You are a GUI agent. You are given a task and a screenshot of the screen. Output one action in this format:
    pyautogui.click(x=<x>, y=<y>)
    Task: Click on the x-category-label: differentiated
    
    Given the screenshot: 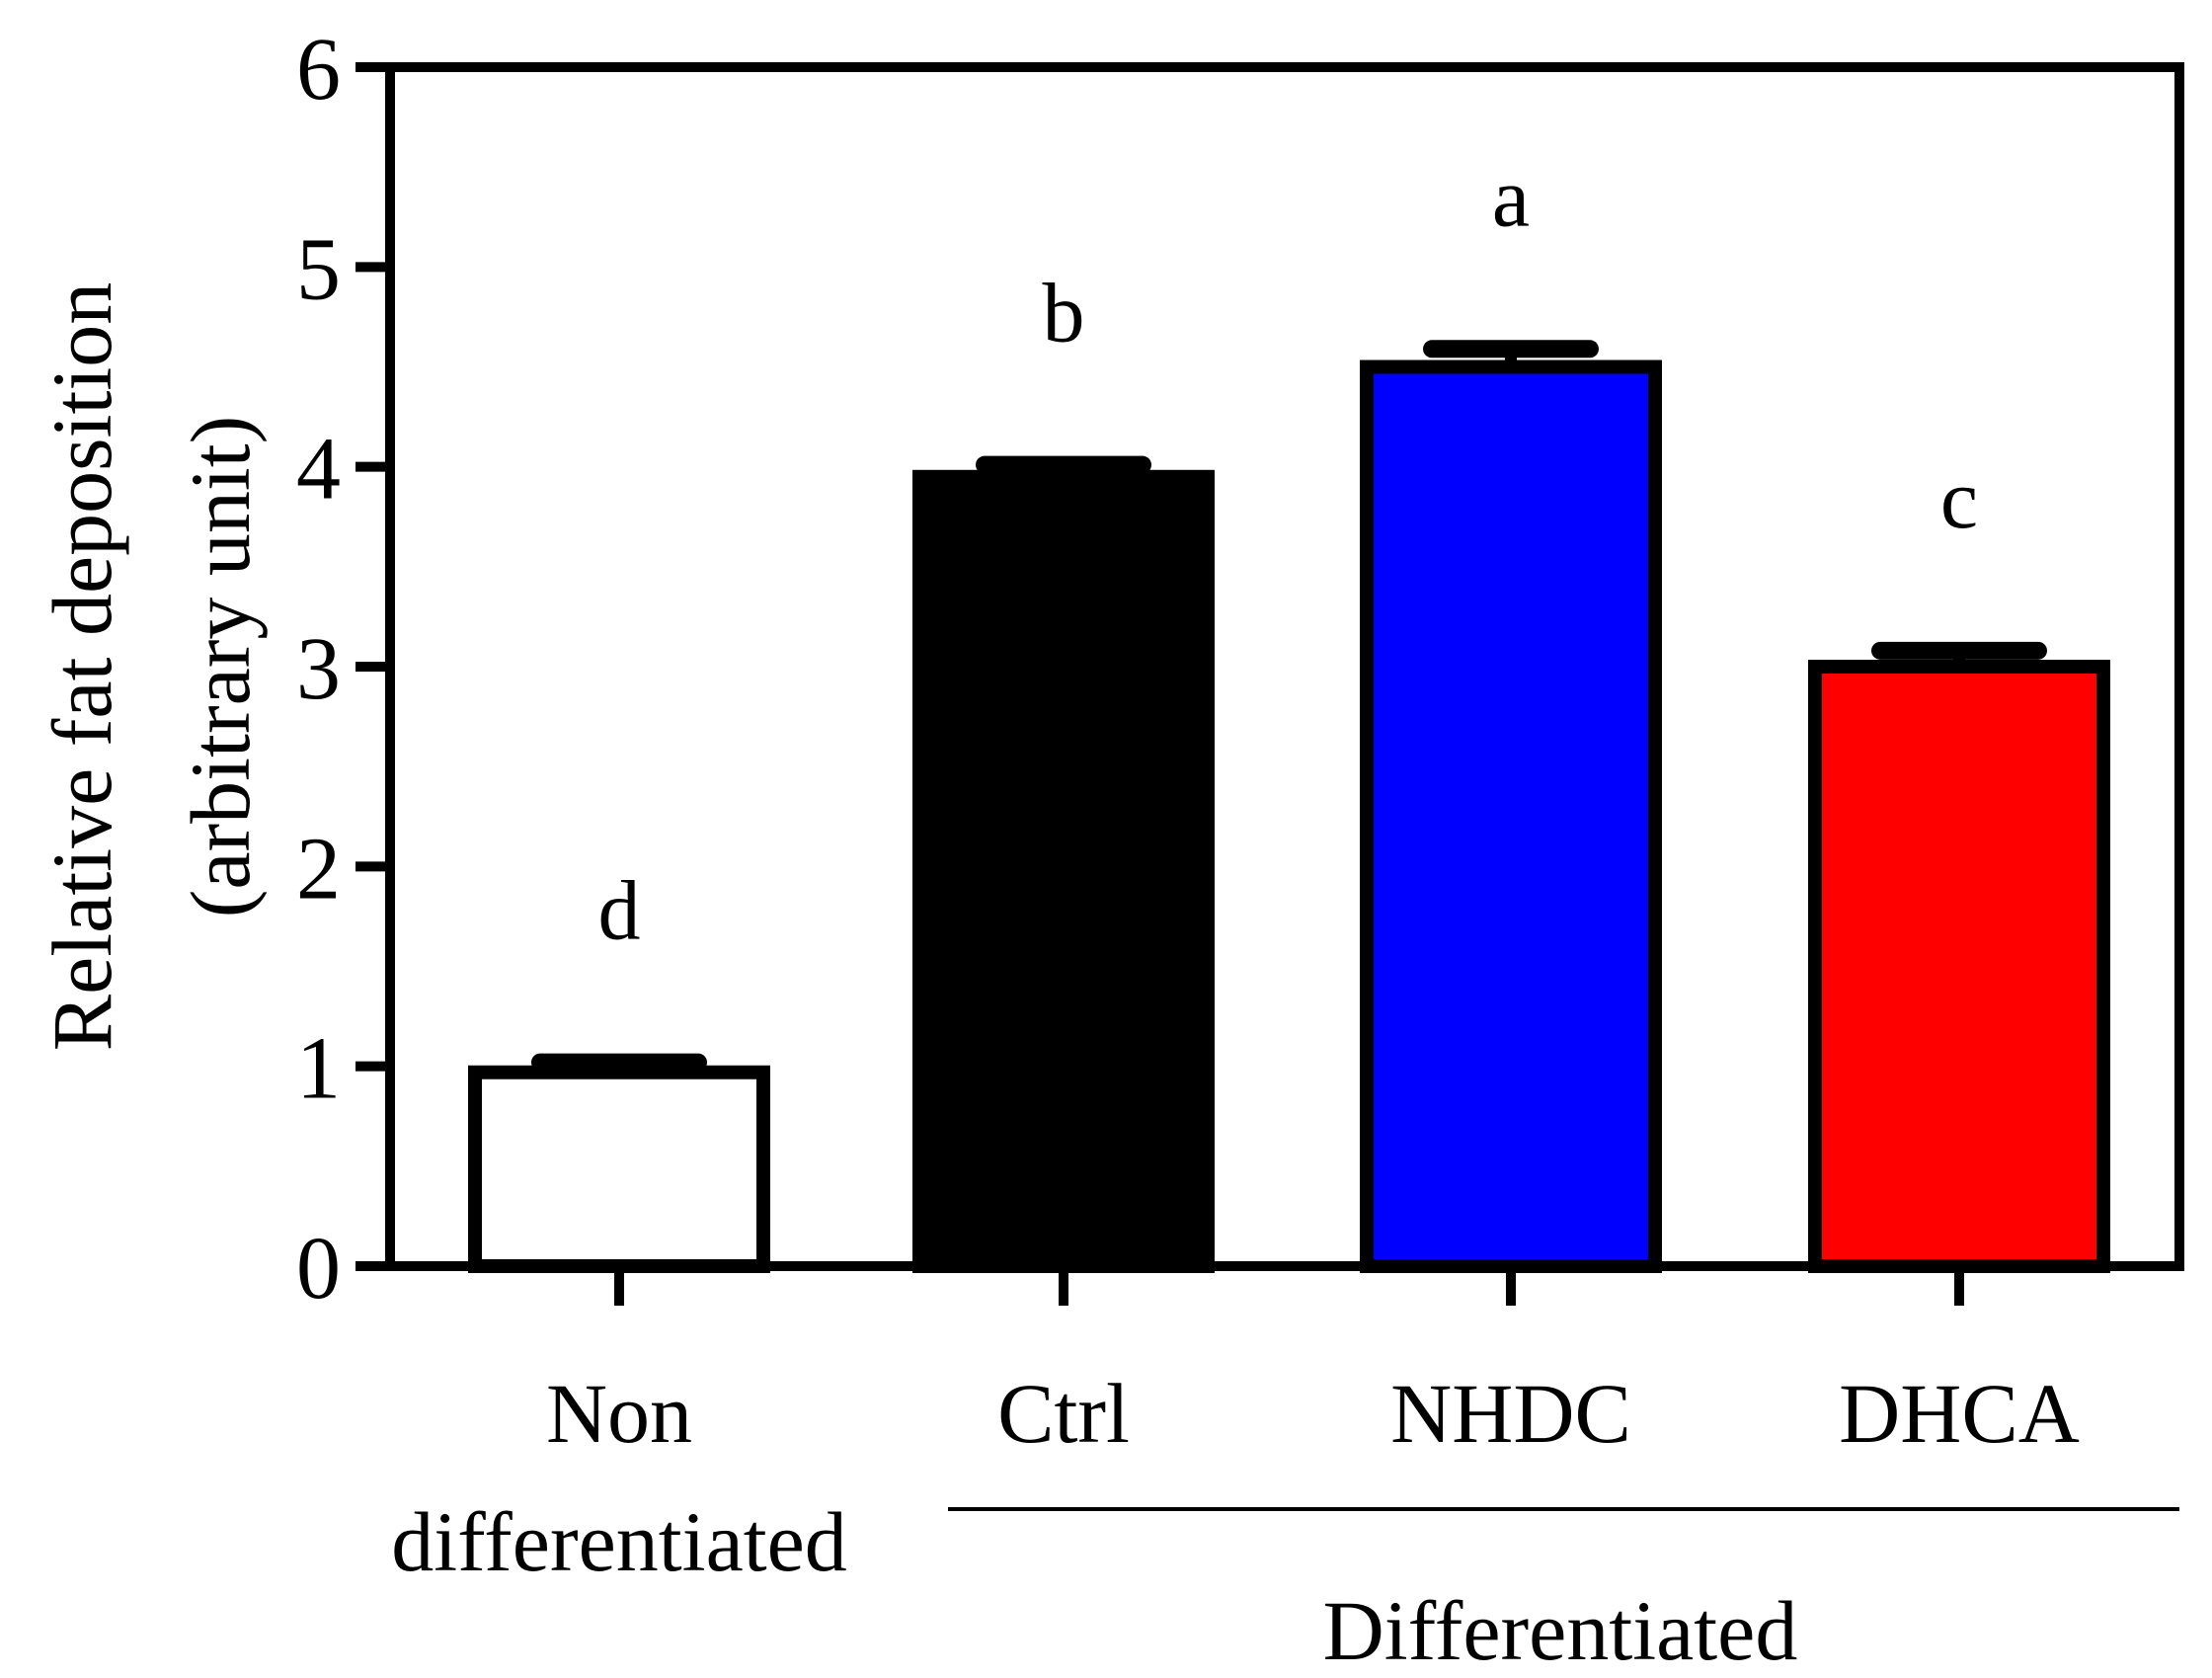 What is the action you would take?
    pyautogui.click(x=619, y=1541)
    